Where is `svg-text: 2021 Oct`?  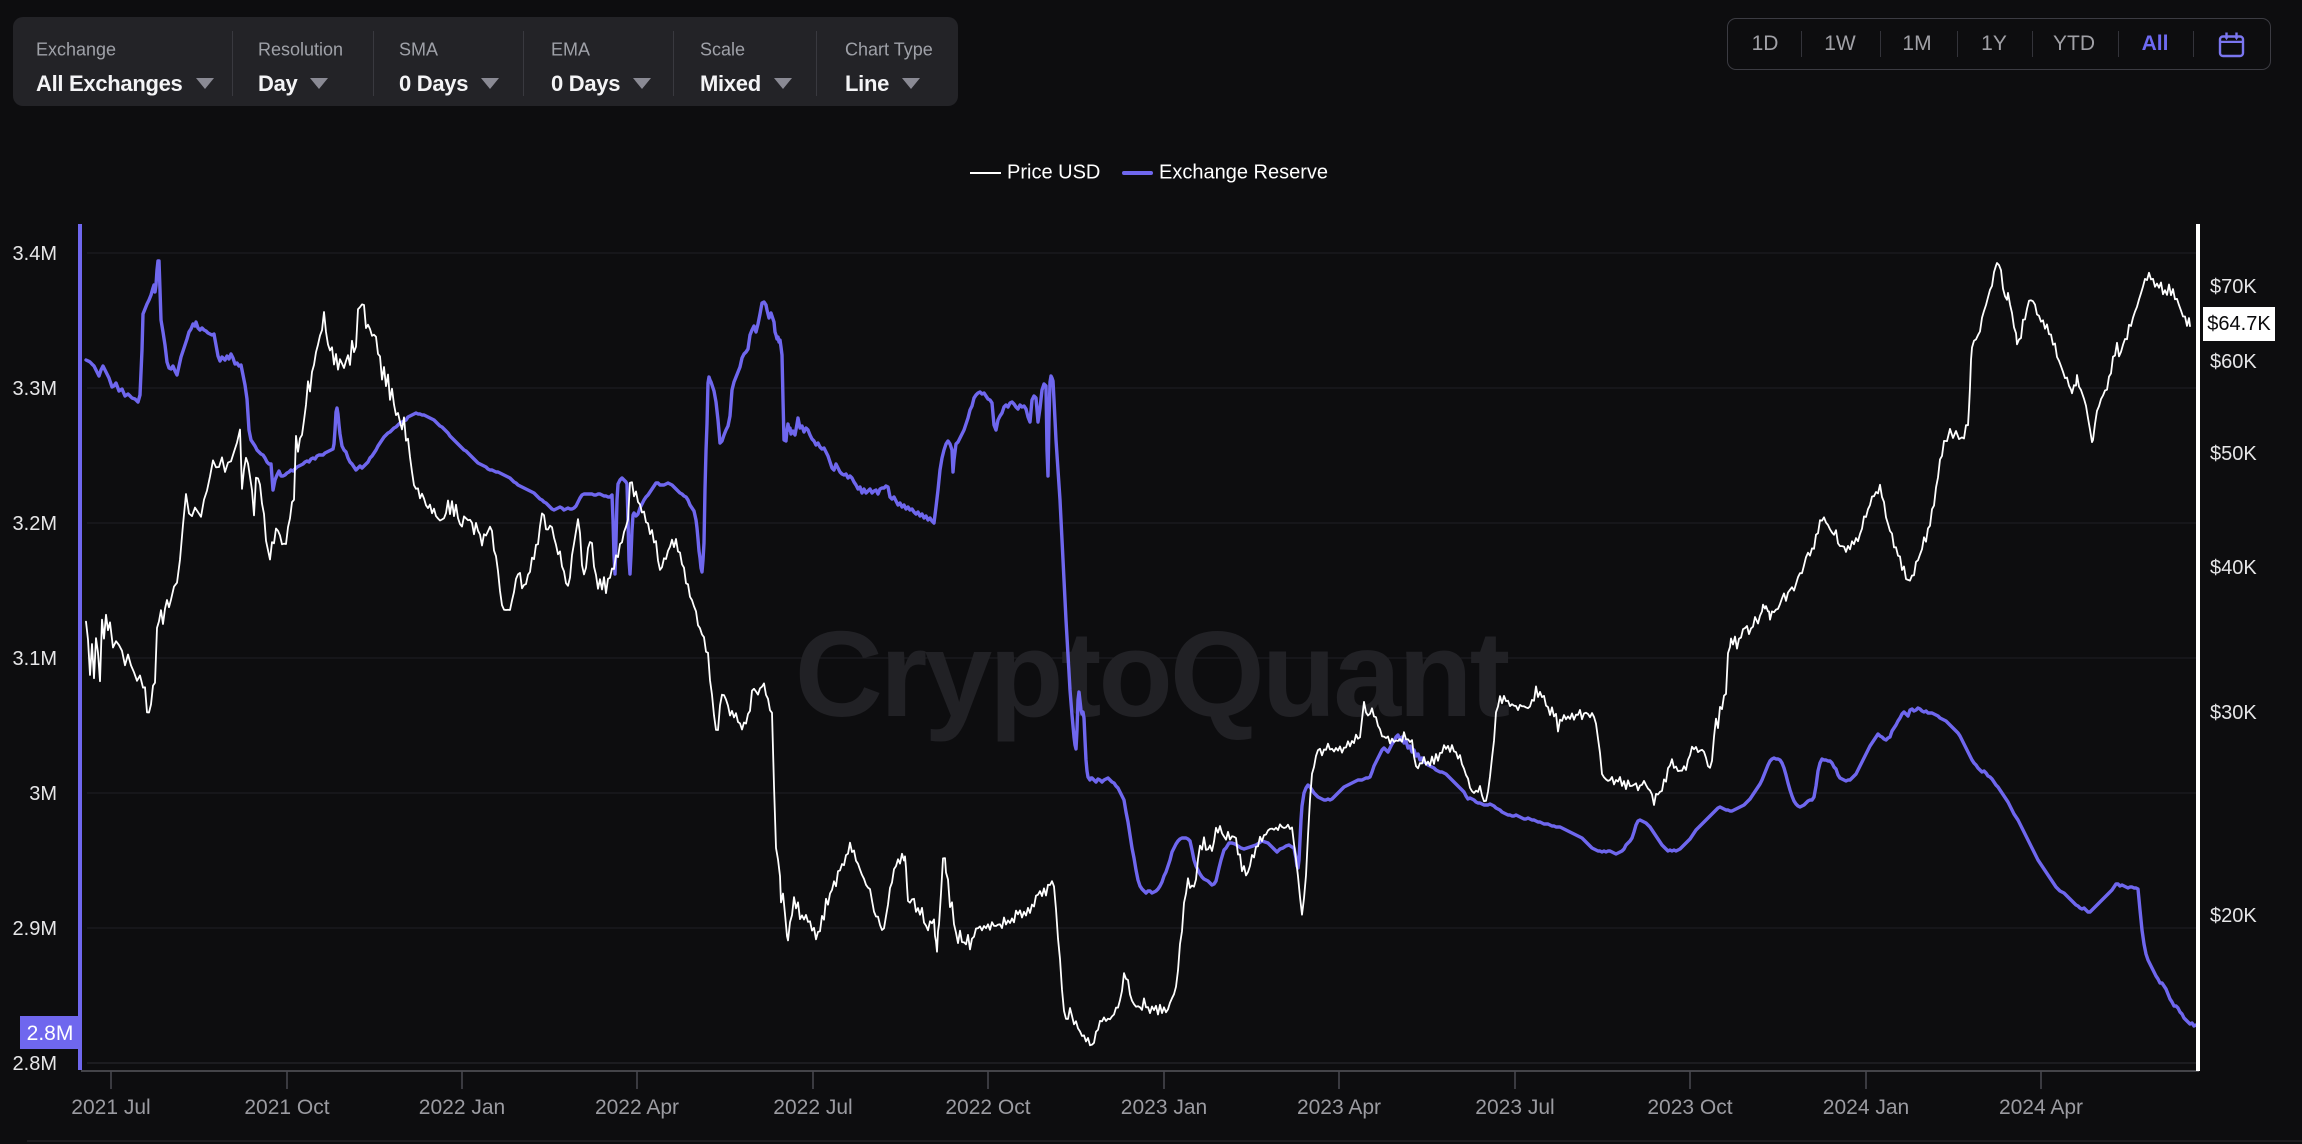 svg-text: 2021 Oct is located at coordinates (286, 1107).